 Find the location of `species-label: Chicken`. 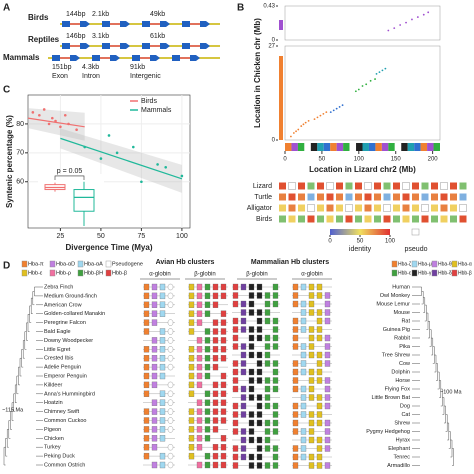

species-label: Chicken is located at coordinates (54, 439).